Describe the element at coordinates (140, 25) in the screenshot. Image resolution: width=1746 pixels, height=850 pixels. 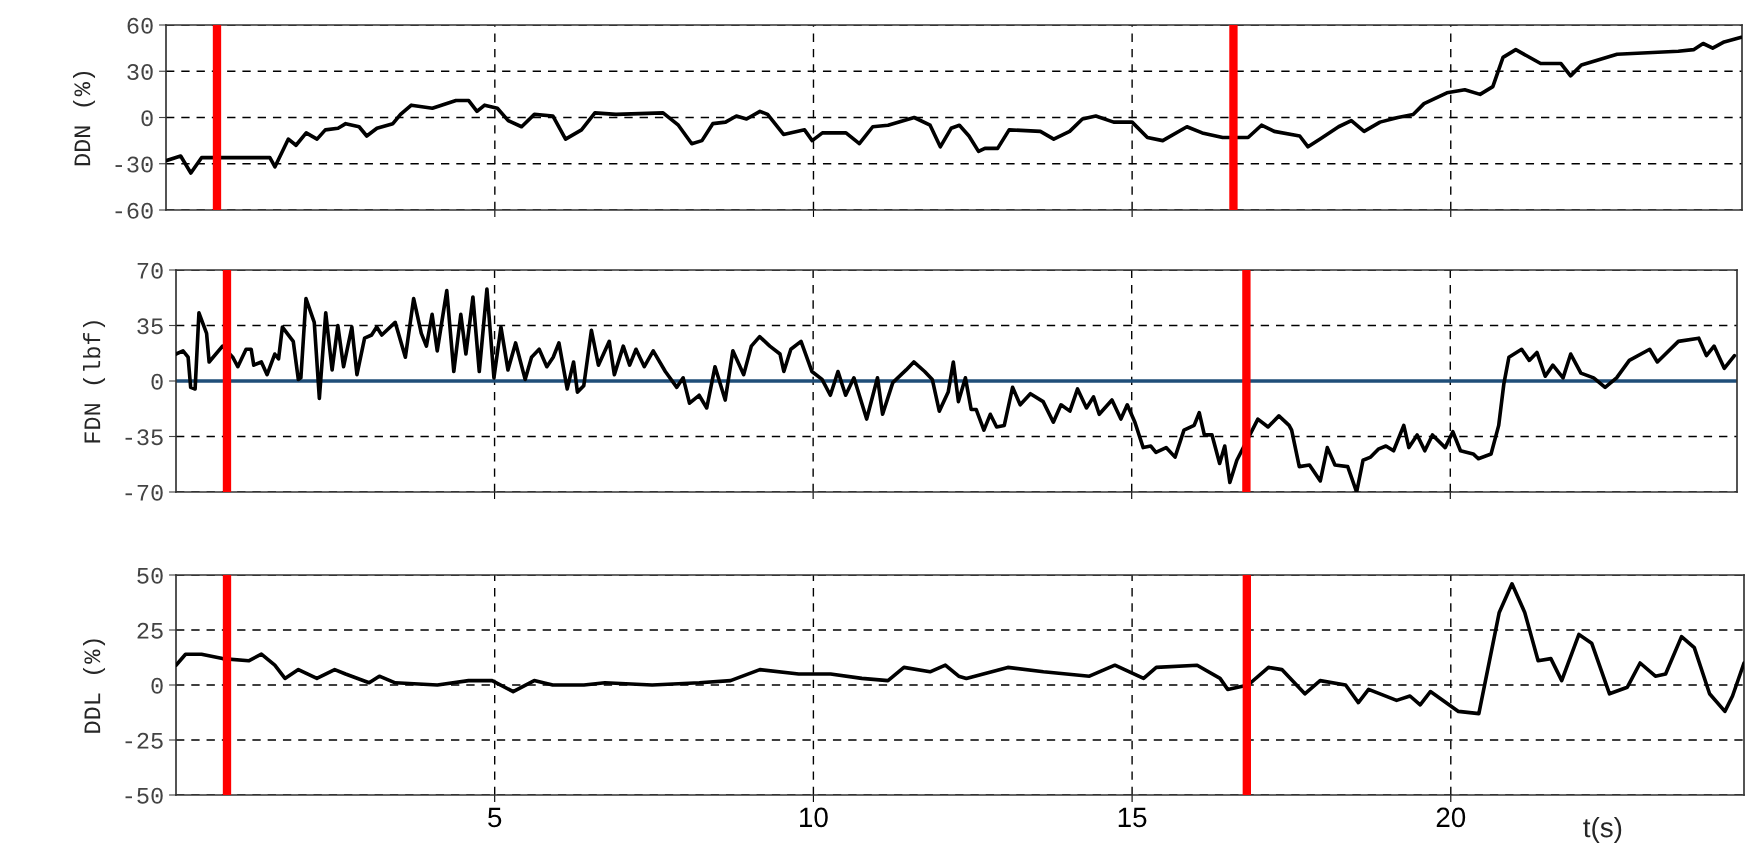
I see `y-tick-label: 60` at that location.